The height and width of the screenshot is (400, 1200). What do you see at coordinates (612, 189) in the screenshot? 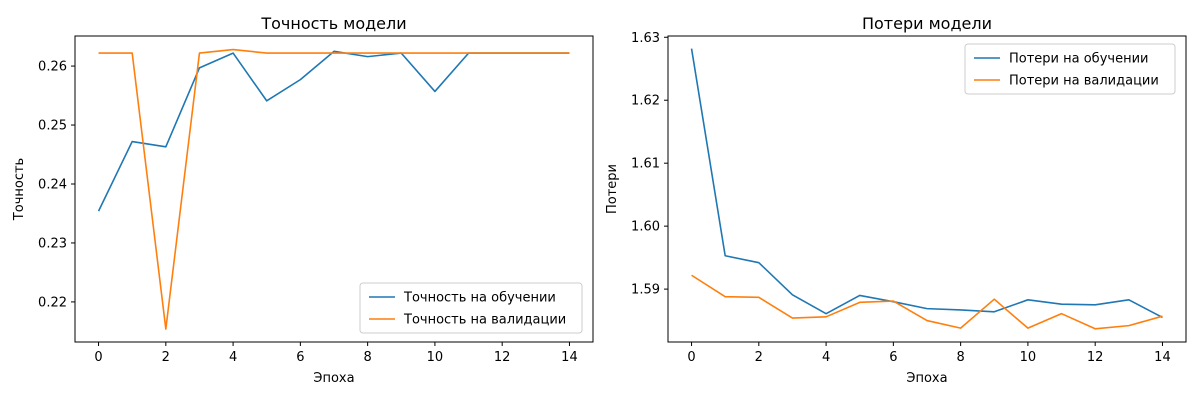
I see `y-axis-label: Потери` at bounding box center [612, 189].